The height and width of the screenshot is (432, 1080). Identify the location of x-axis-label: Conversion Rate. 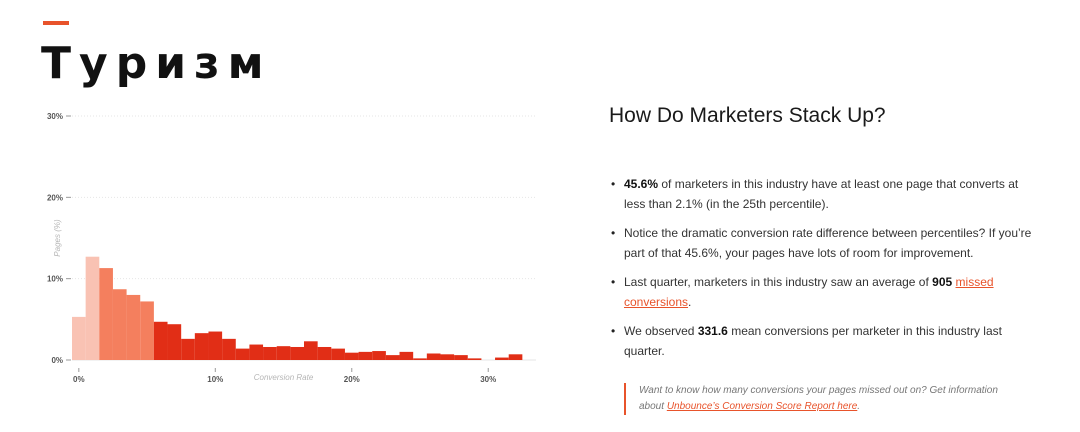
(284, 377).